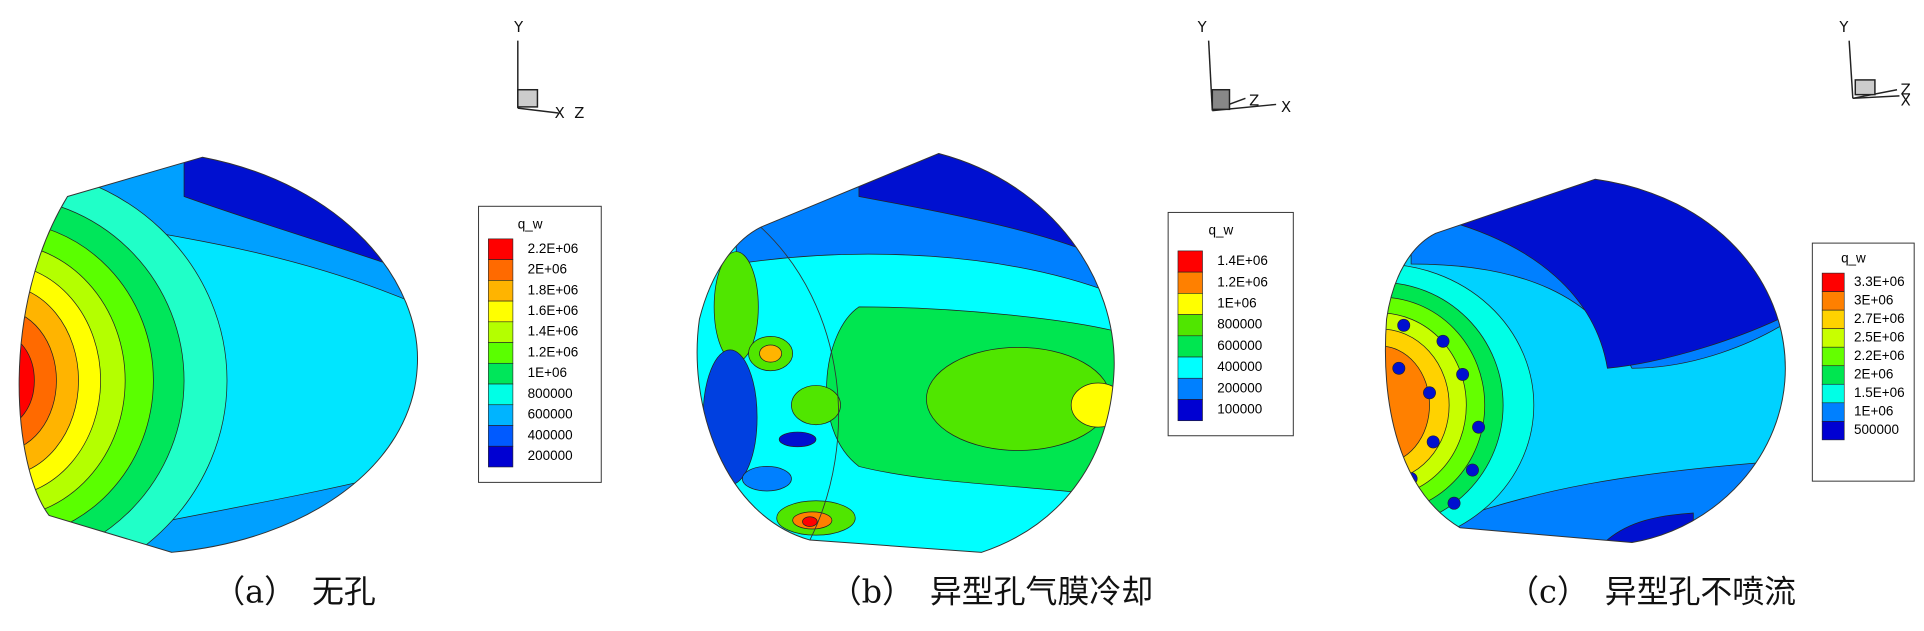 This screenshot has height=631, width=1924. I want to click on triad-a, so click(538, 77).